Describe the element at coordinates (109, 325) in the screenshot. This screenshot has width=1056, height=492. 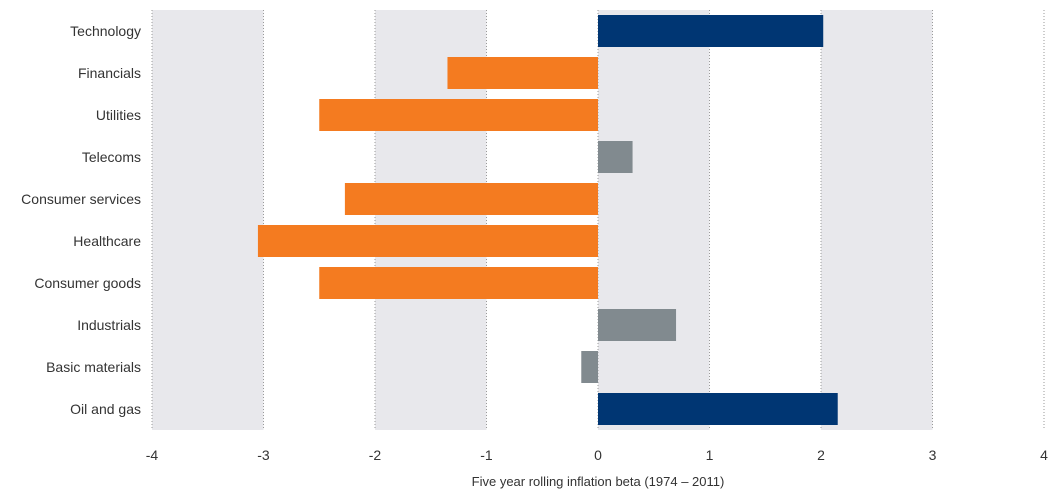
I see `category-label: Industrials` at that location.